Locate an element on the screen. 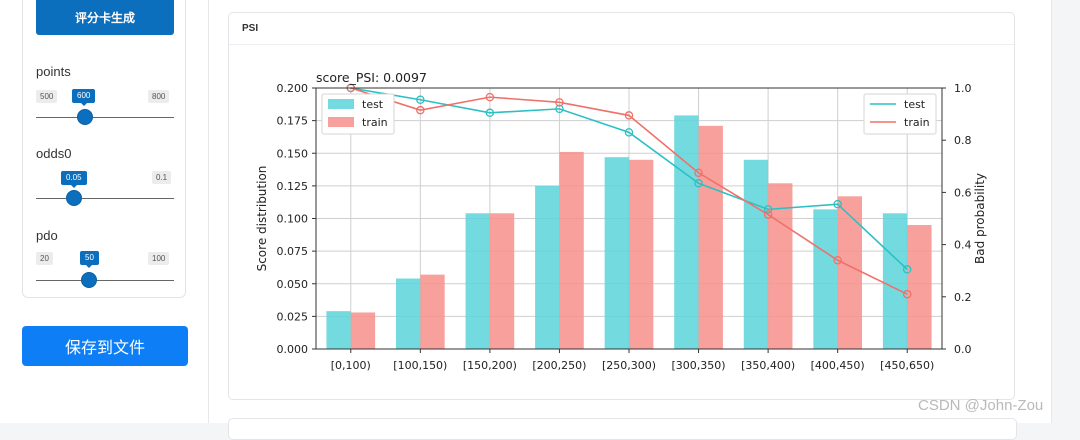  y-tick-label: 0.075 is located at coordinates (293, 251).